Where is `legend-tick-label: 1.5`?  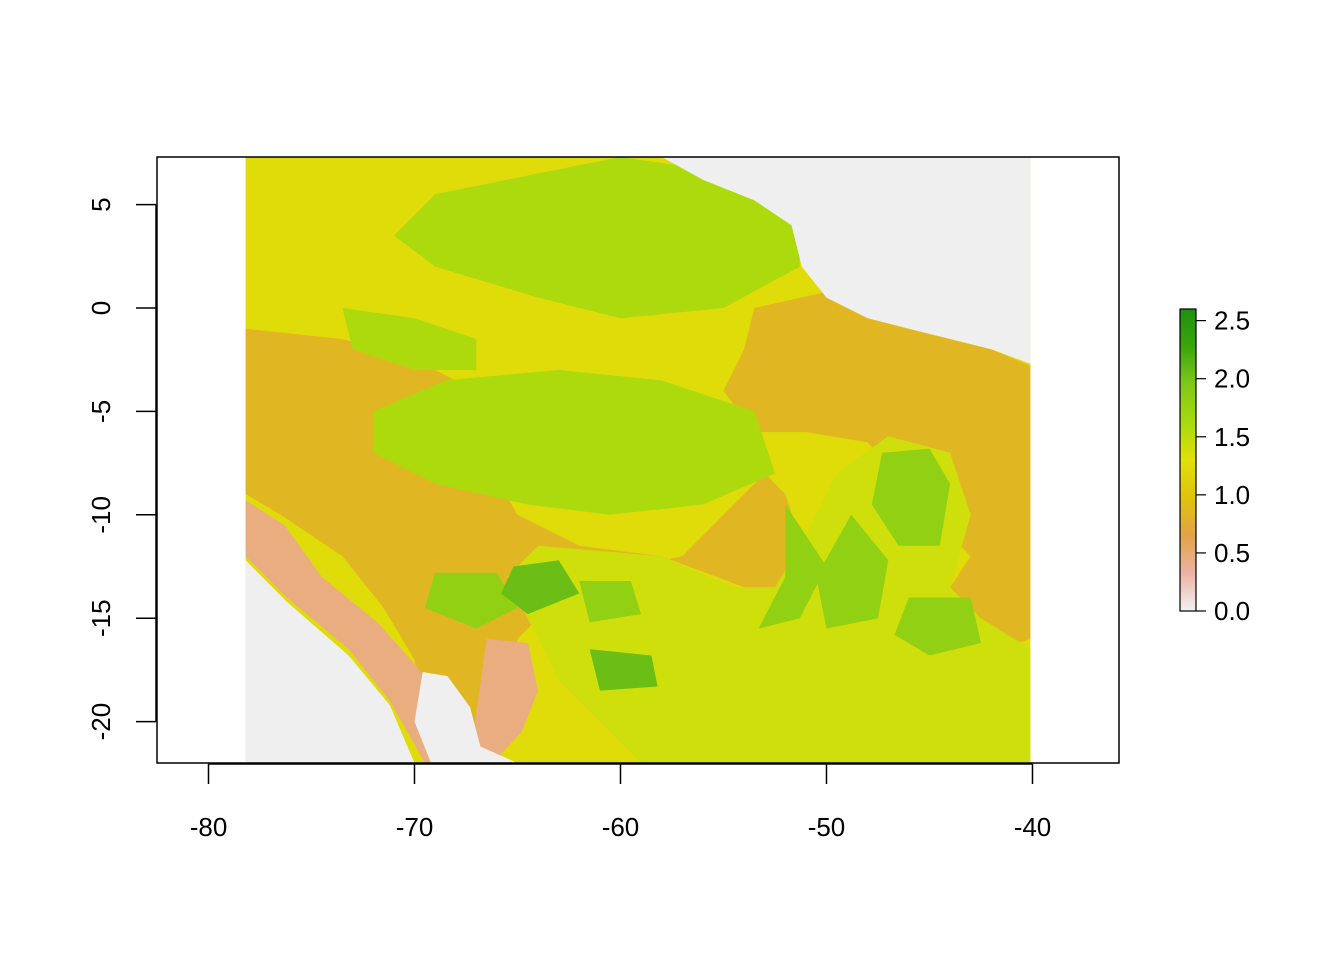 legend-tick-label: 1.5 is located at coordinates (1232, 437).